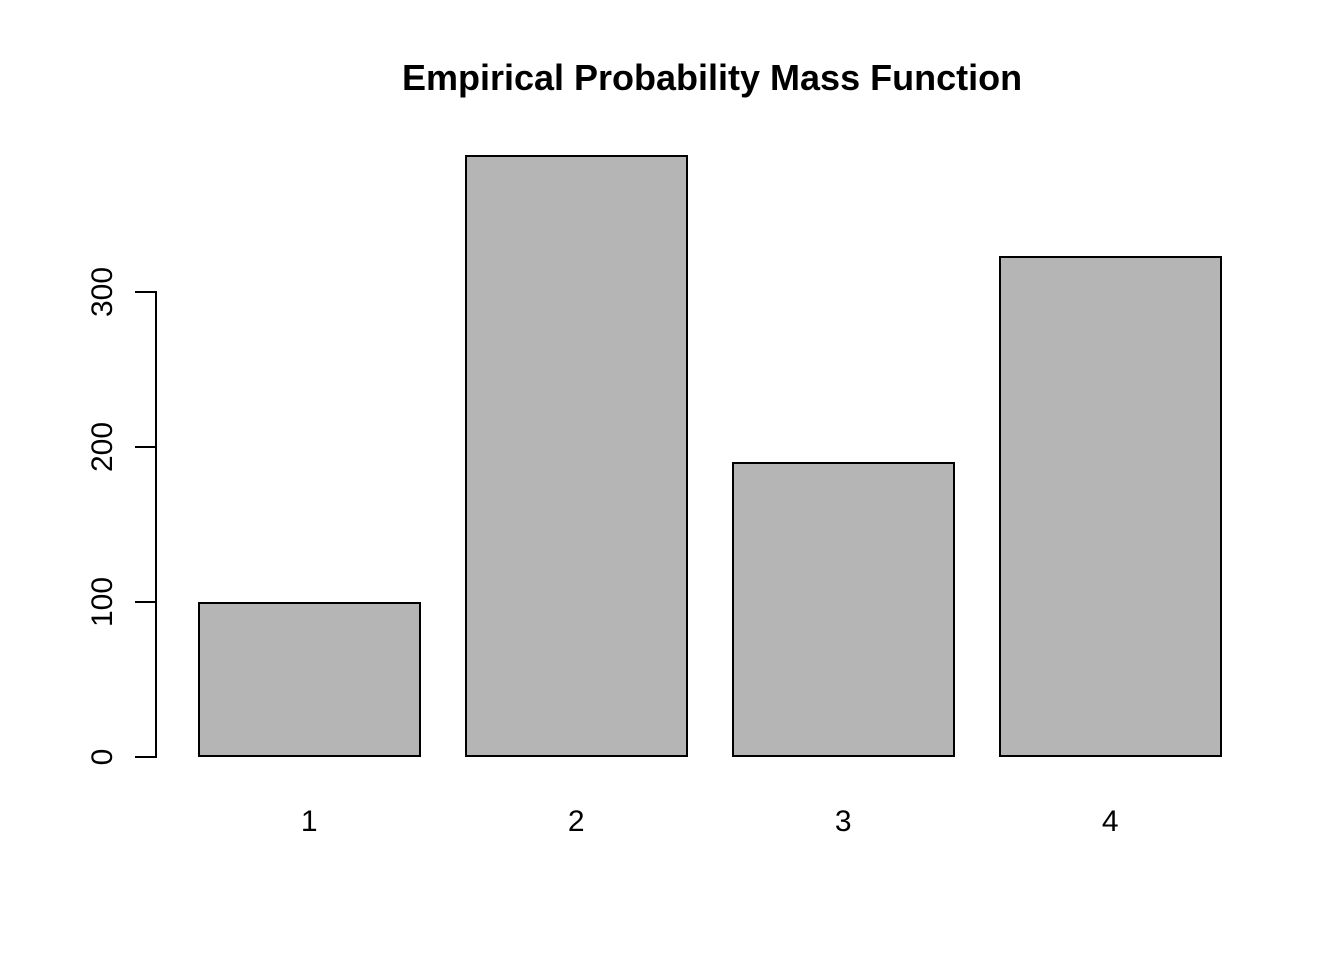  What do you see at coordinates (576, 821) in the screenshot?
I see `x-axis-label: 2` at bounding box center [576, 821].